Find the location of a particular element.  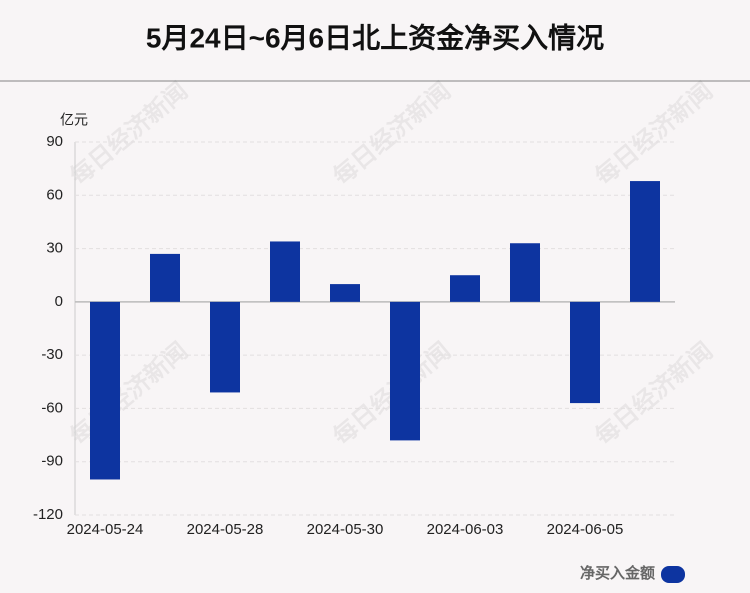

x-tick-label: 2024-05-24 is located at coordinates (105, 529).